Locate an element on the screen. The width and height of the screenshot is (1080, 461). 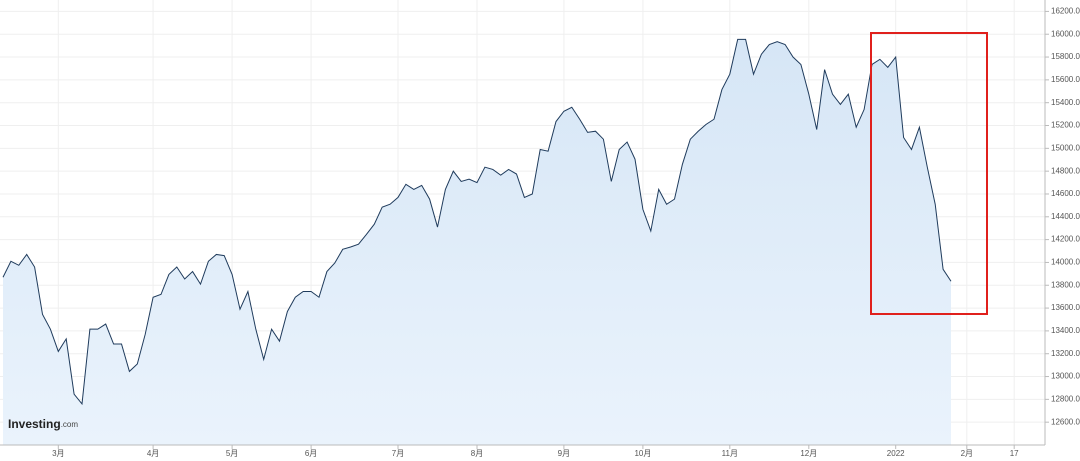
y-tick-label: 14800.0 is located at coordinates (1065, 170).